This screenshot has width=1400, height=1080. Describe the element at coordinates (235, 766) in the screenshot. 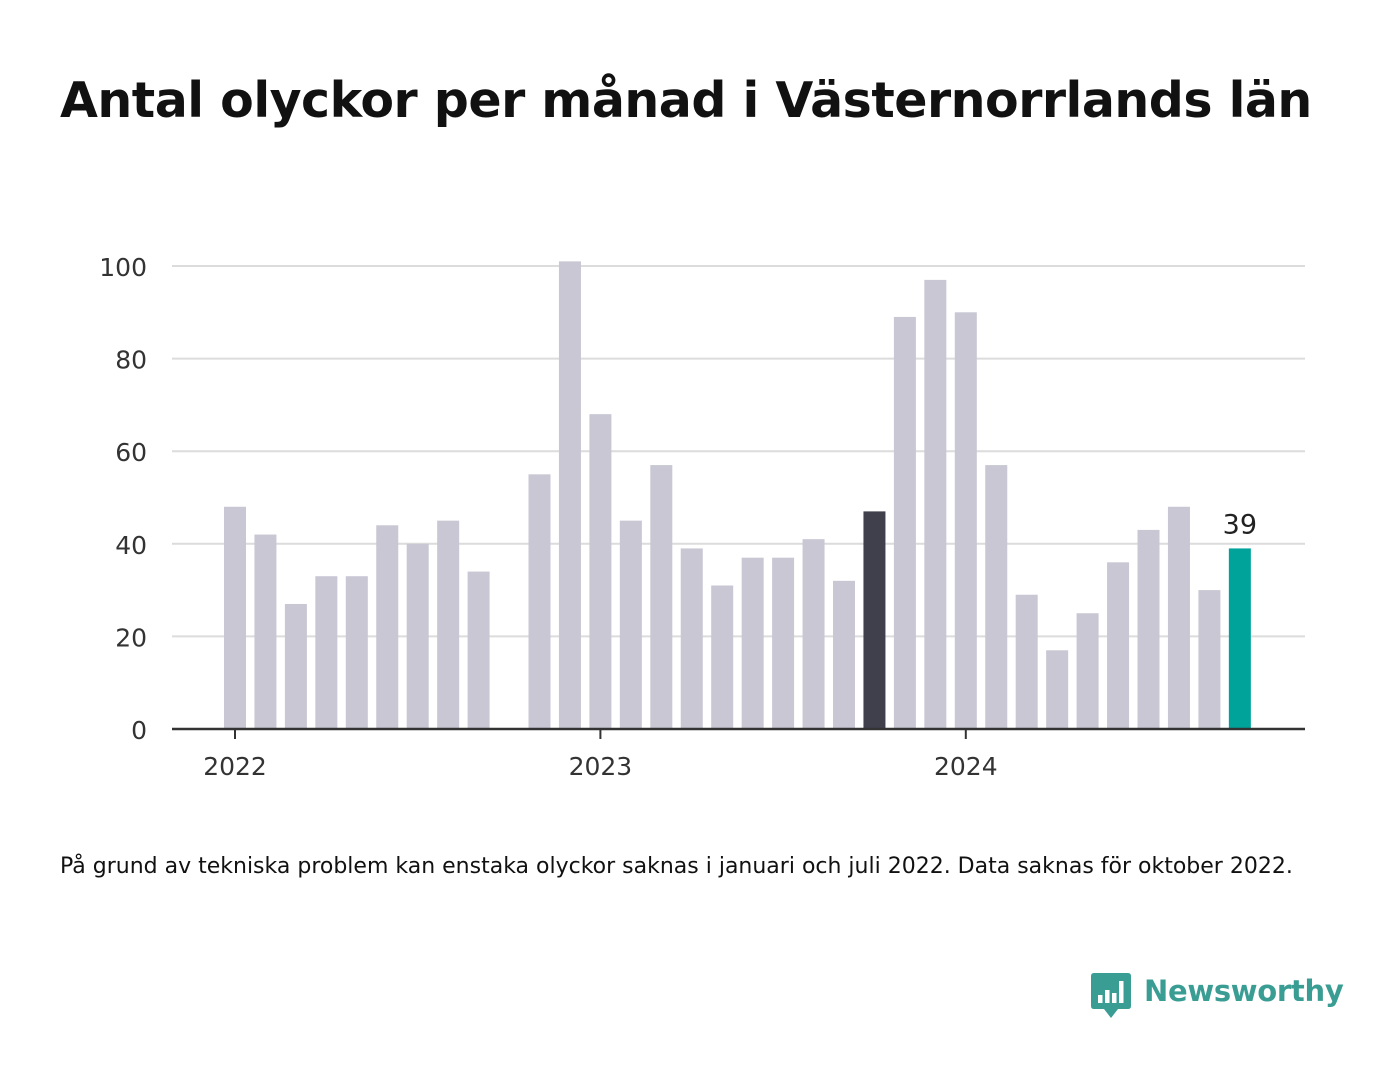

I see `x-tick-label: 2022` at that location.